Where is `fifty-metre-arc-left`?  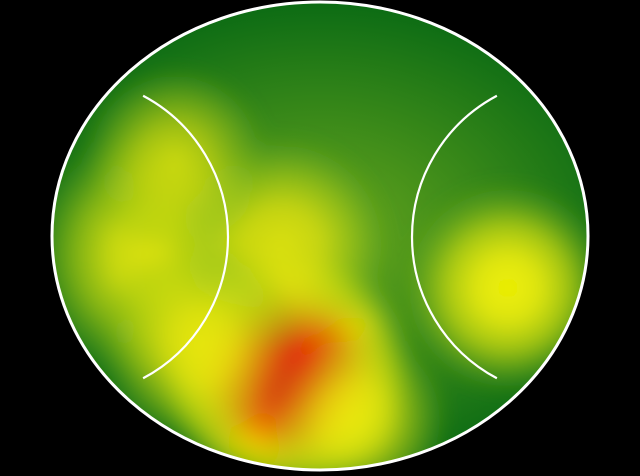 fifty-metre-arc-left is located at coordinates (186, 237).